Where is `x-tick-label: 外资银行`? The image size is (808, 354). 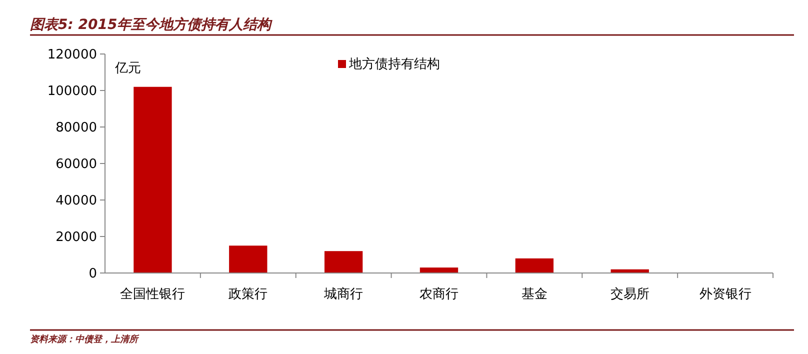
x-tick-label: 外资银行 is located at coordinates (725, 294).